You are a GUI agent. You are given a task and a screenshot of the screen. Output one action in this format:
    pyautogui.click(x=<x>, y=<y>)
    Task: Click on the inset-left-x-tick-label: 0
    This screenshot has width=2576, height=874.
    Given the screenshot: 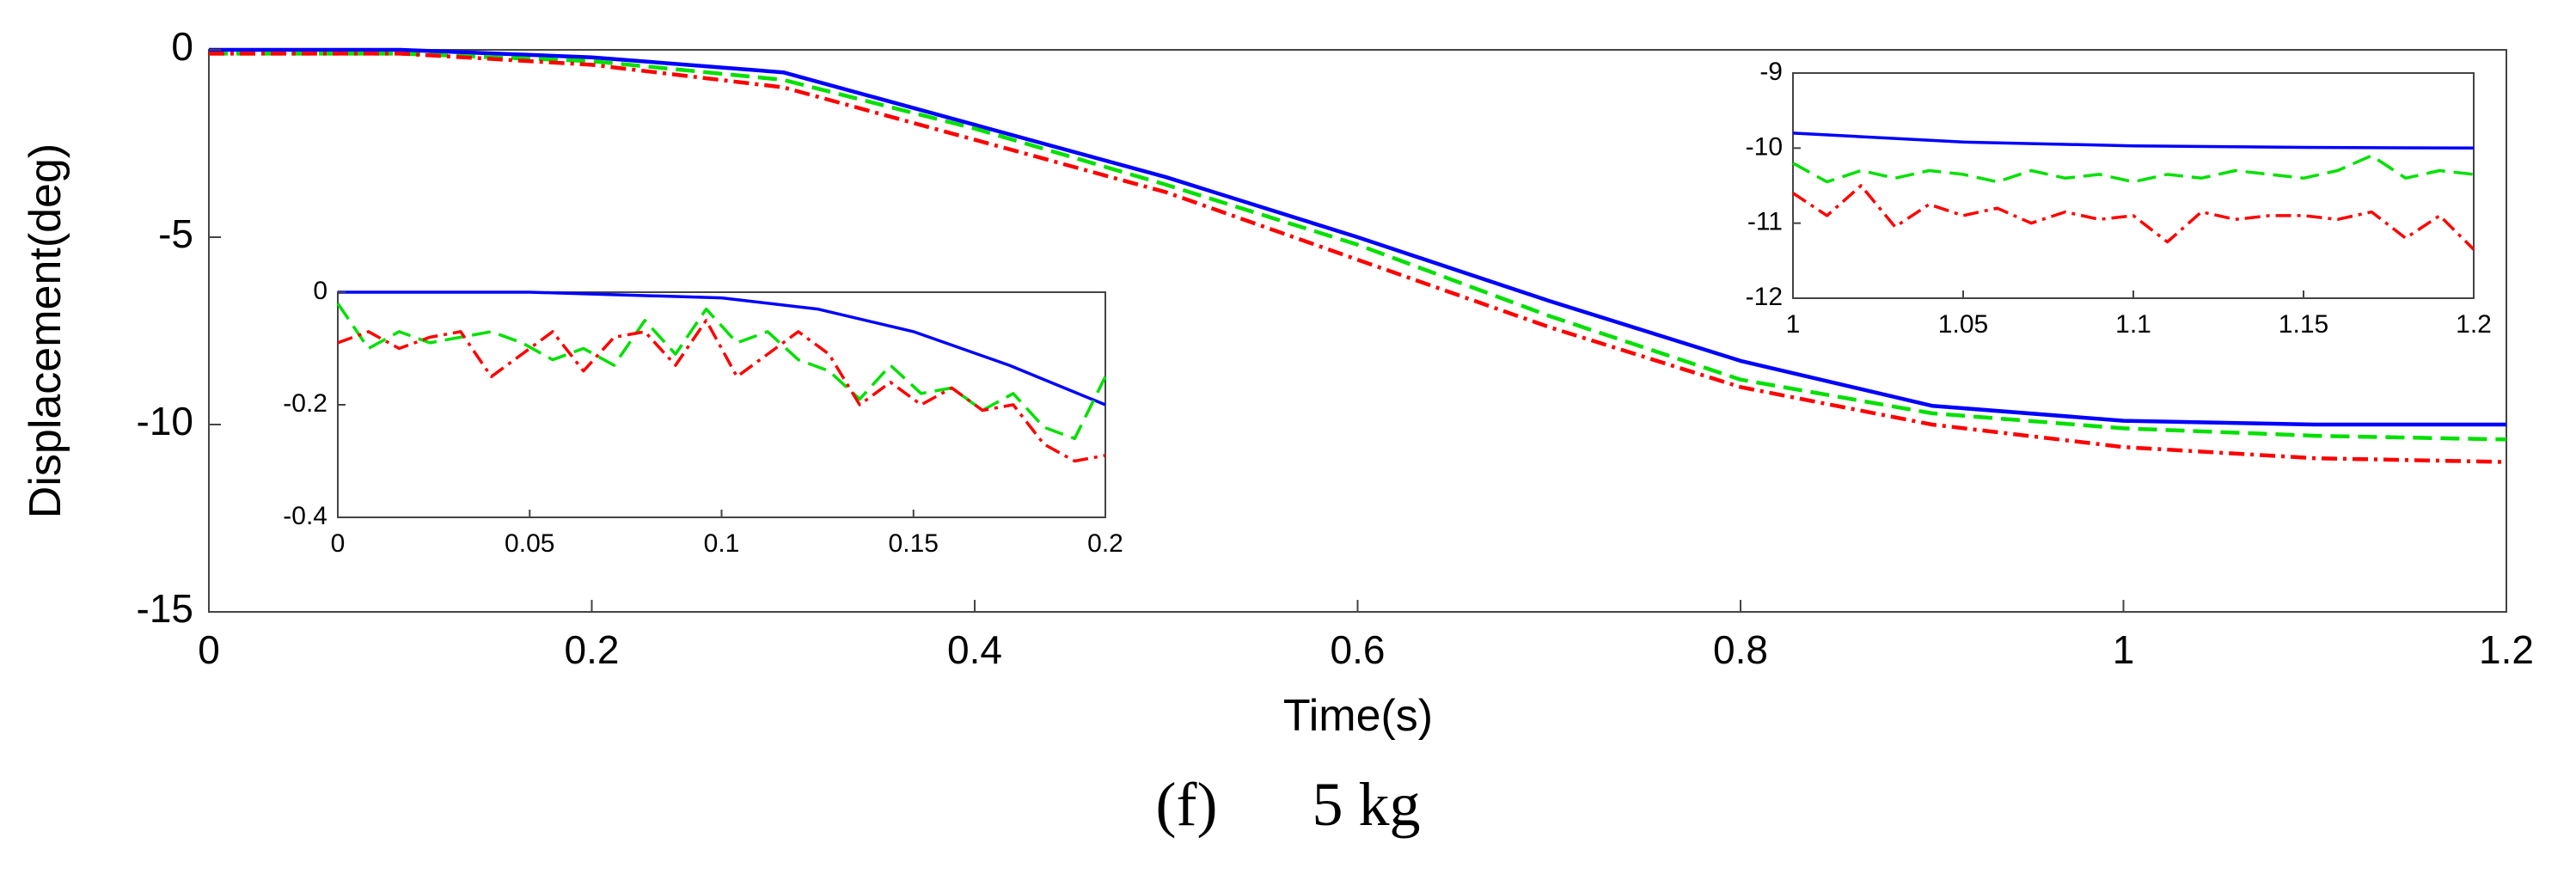 What is the action you would take?
    pyautogui.click(x=338, y=543)
    